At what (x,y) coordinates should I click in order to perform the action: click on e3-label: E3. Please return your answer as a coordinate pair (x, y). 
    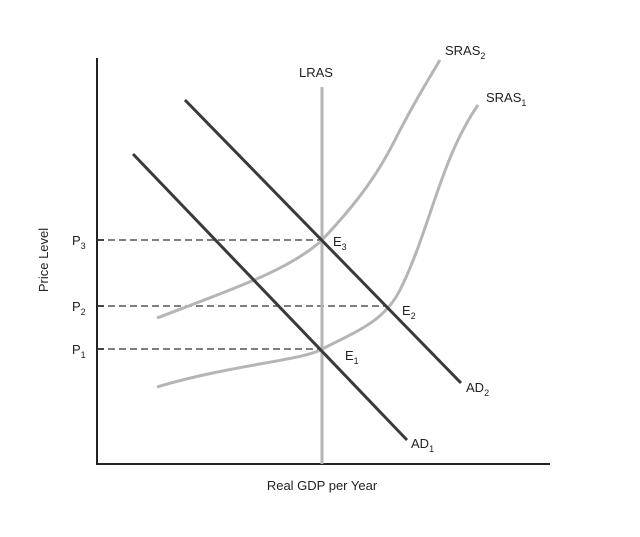
    Looking at the image, I should click on (340, 243).